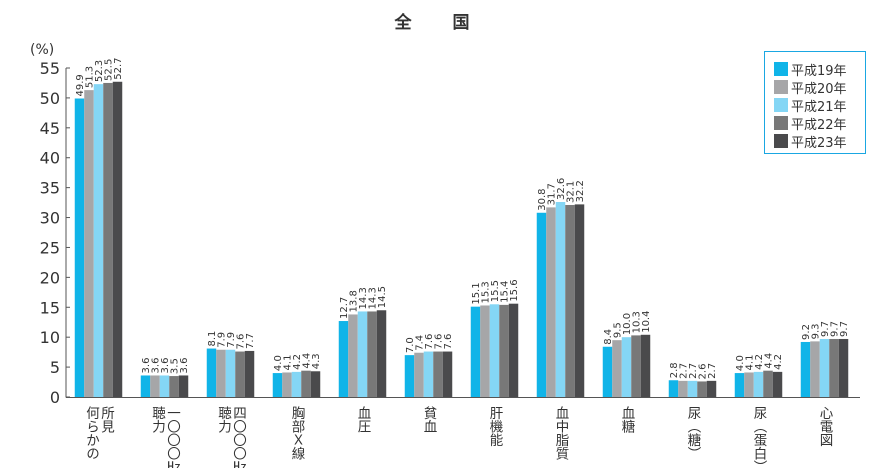  What do you see at coordinates (373, 298) in the screenshot?
I see `data-label: 14.3` at bounding box center [373, 298].